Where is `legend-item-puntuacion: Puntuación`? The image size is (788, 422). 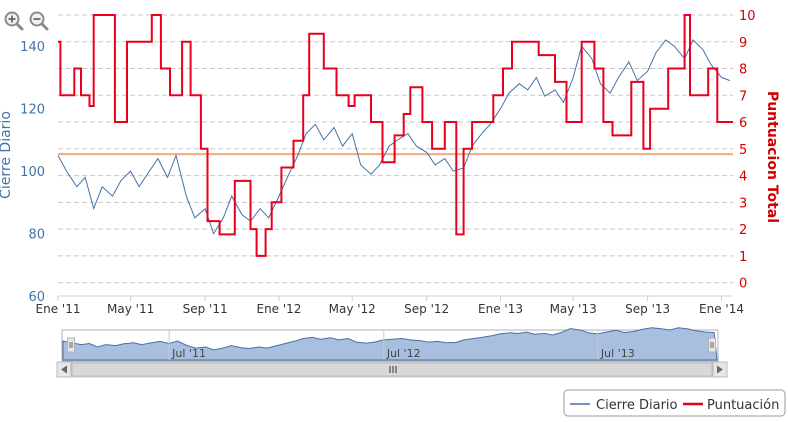 legend-item-puntuacion: Puntuación is located at coordinates (731, 405).